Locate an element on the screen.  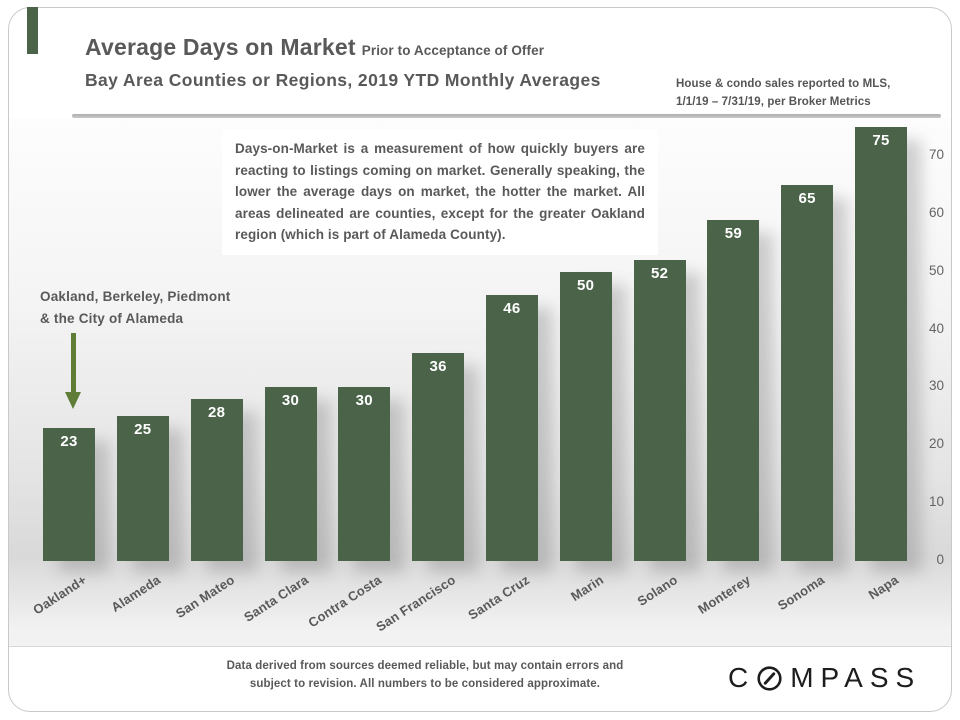
compass-logo: C MPASS is located at coordinates (824, 678).